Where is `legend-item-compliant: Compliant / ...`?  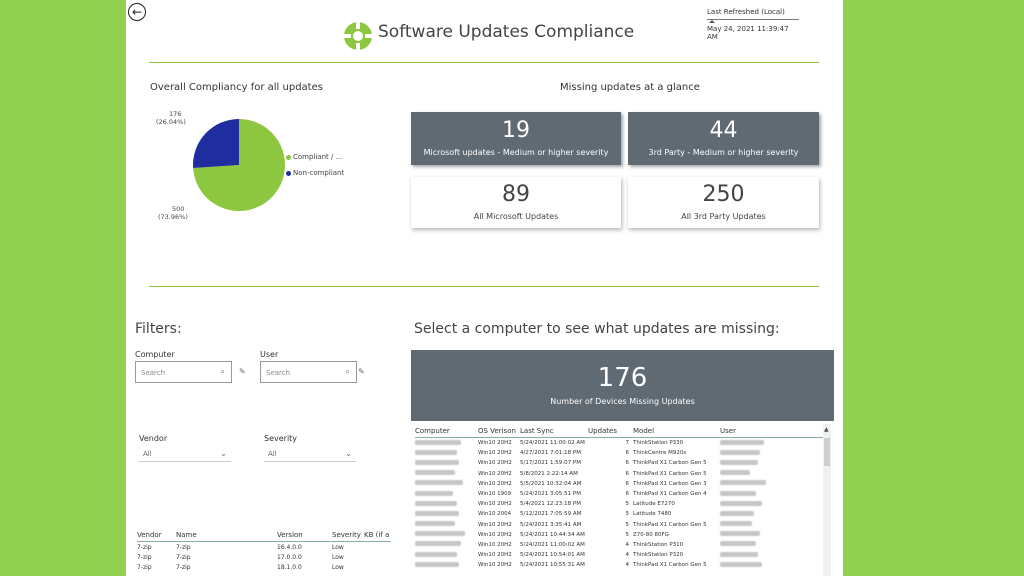 legend-item-compliant: Compliant / ... is located at coordinates (315, 157).